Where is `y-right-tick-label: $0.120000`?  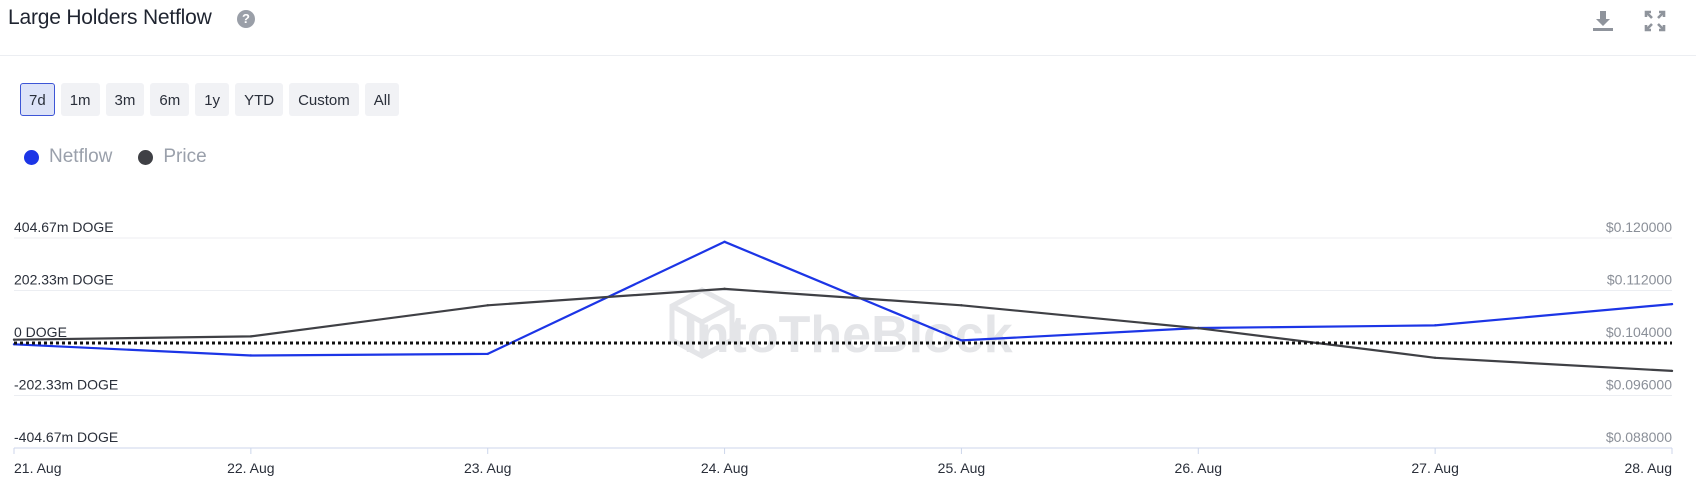
y-right-tick-label: $0.120000 is located at coordinates (1639, 227).